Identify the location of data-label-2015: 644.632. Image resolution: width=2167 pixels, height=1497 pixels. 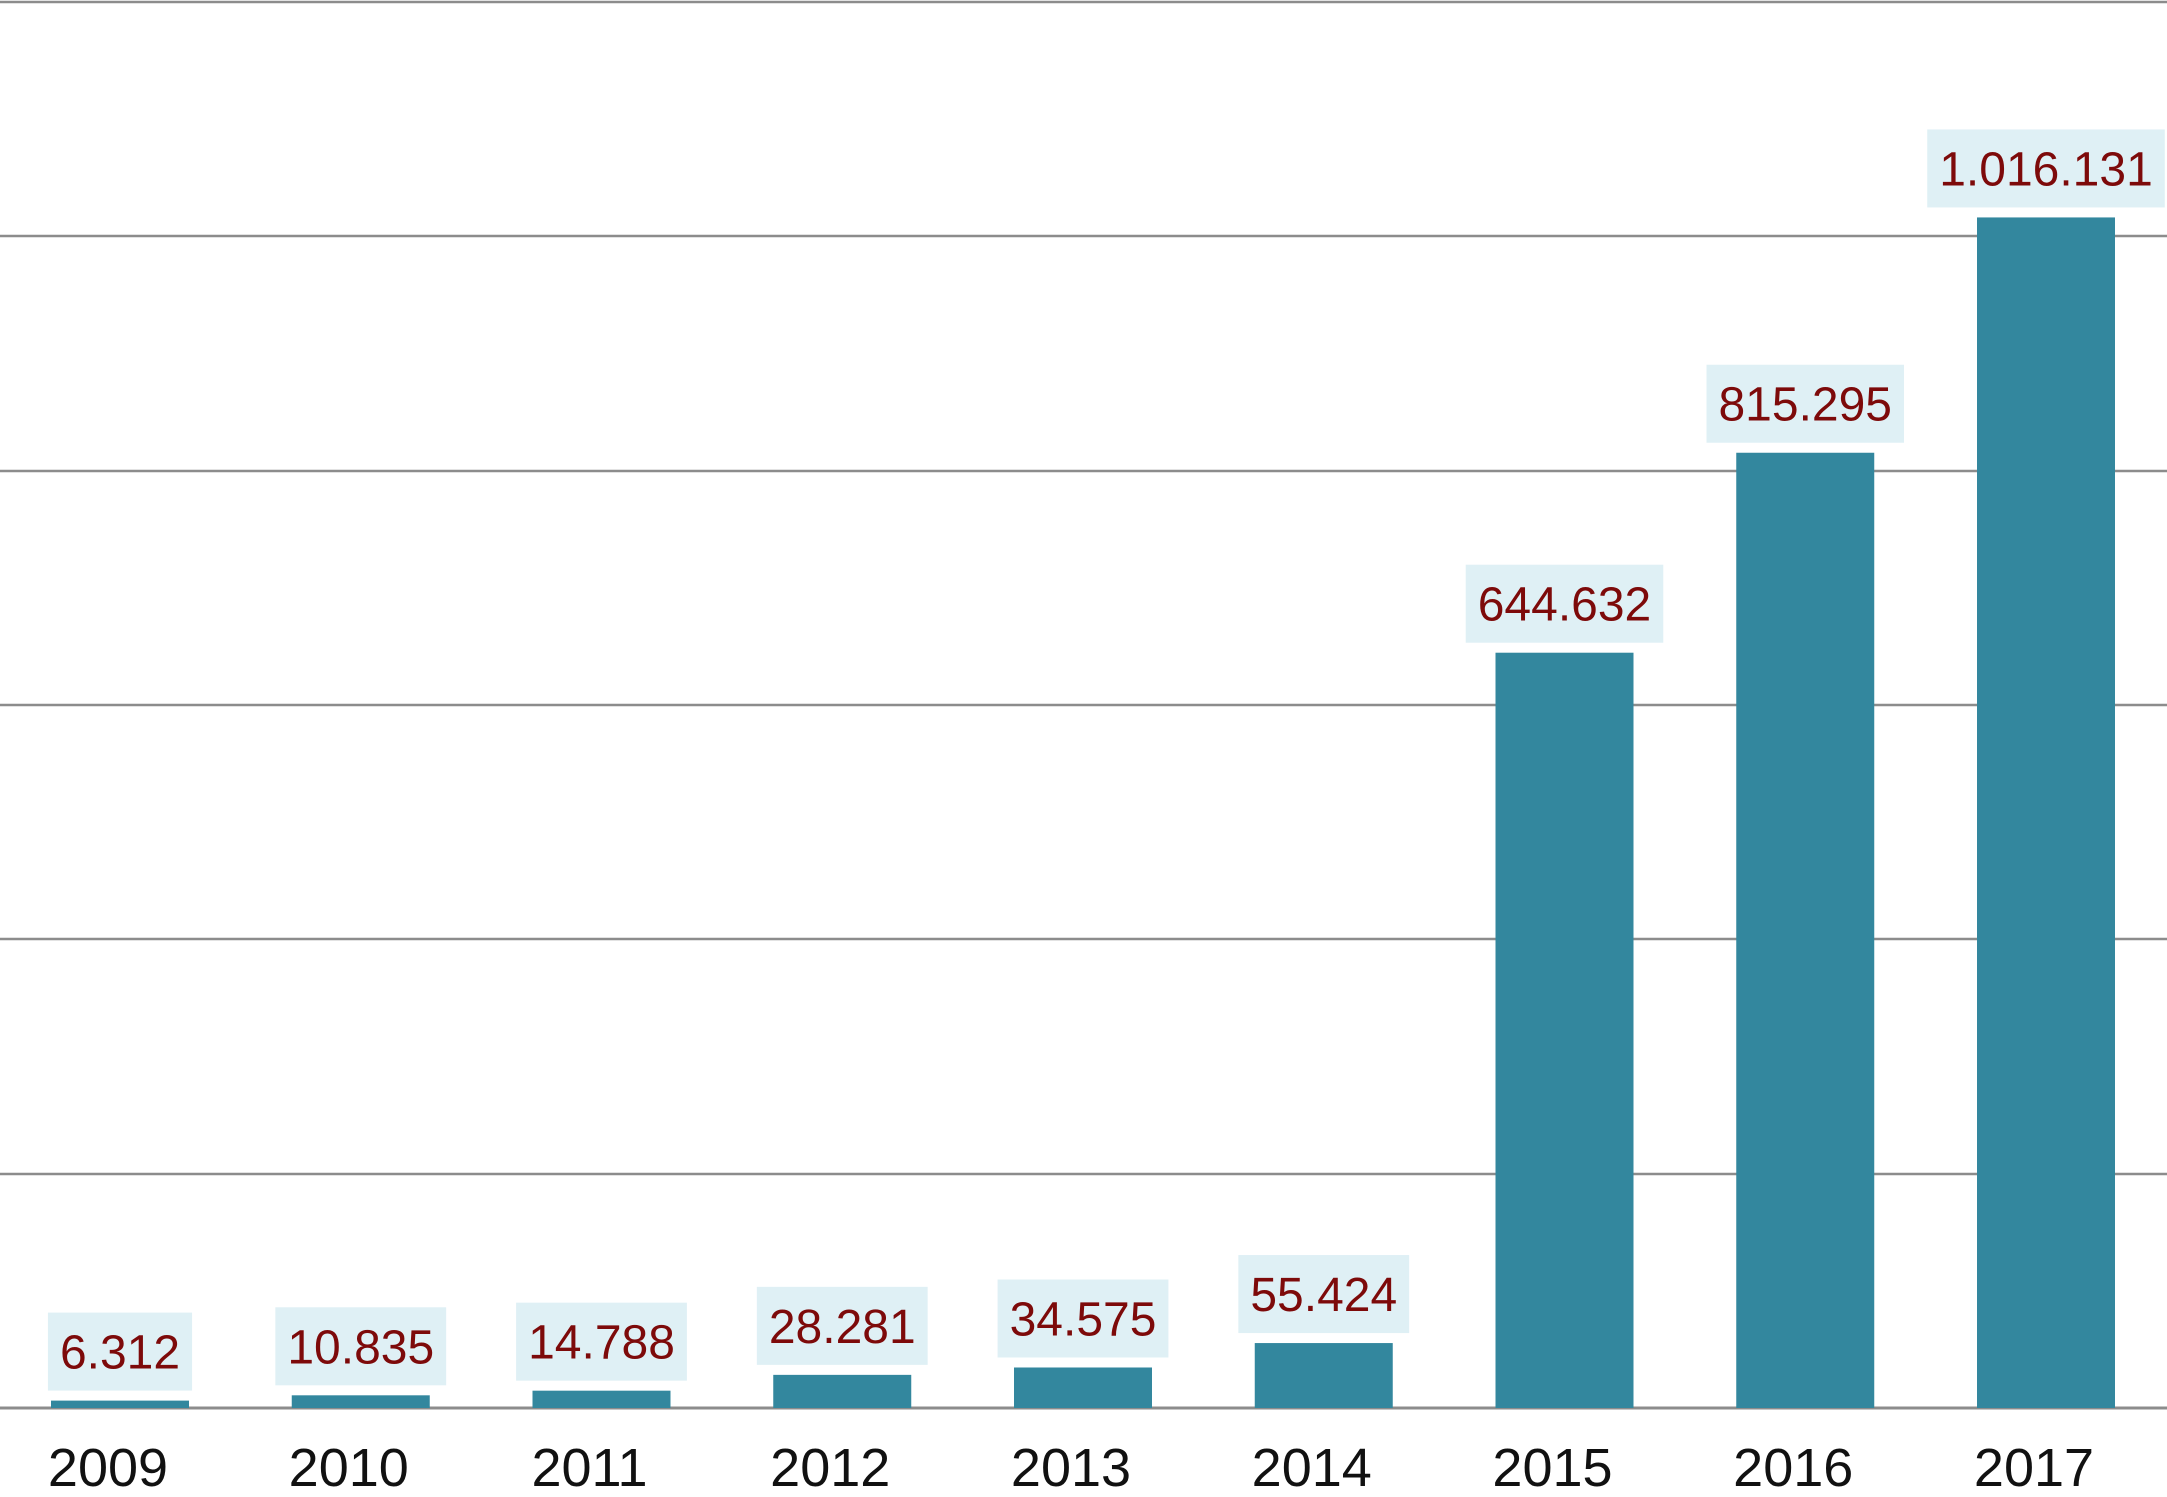
(1565, 605).